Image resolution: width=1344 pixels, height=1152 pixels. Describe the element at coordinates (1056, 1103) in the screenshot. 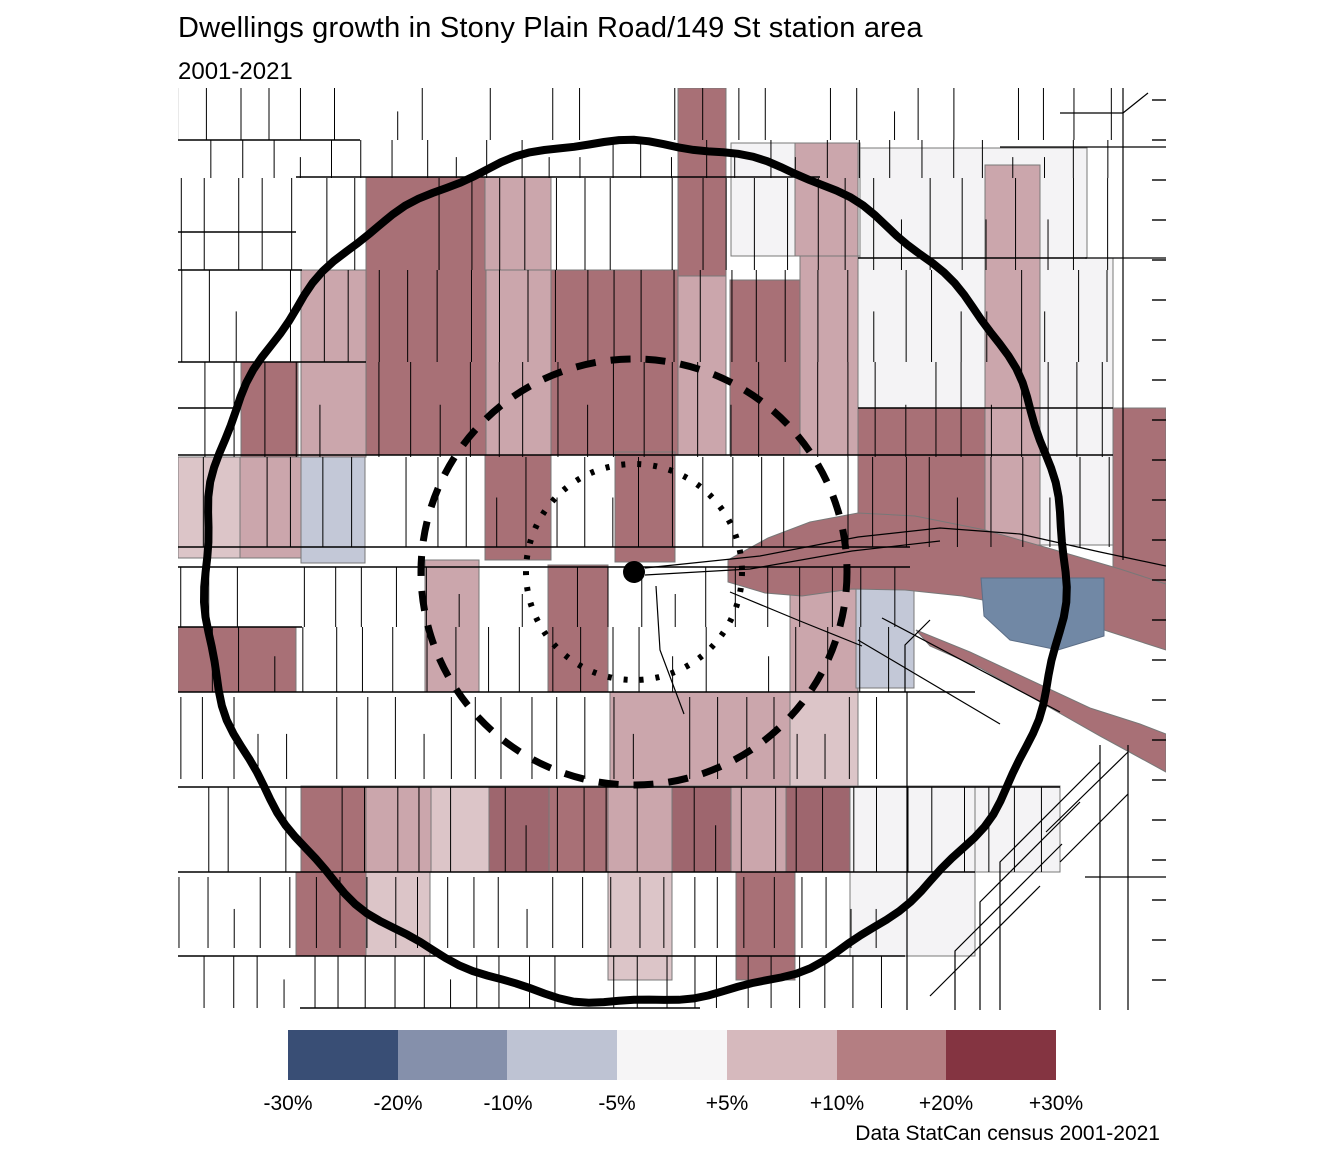

I see `legend-label: +30%` at that location.